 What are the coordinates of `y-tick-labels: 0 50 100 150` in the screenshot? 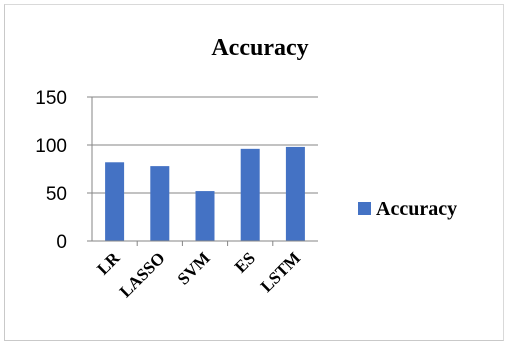 It's located at (63, 170).